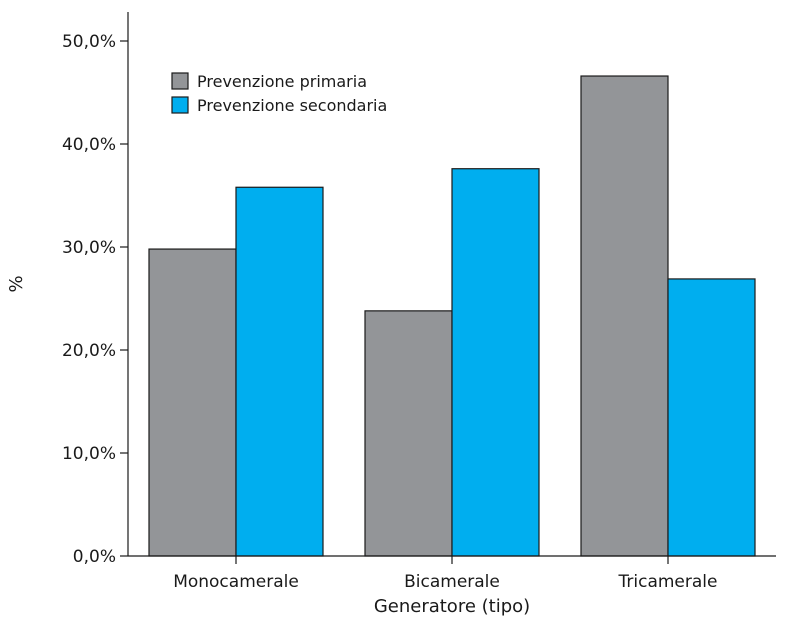 This screenshot has width=785, height=621. I want to click on y-tick-label: 20,0%, so click(89, 351).